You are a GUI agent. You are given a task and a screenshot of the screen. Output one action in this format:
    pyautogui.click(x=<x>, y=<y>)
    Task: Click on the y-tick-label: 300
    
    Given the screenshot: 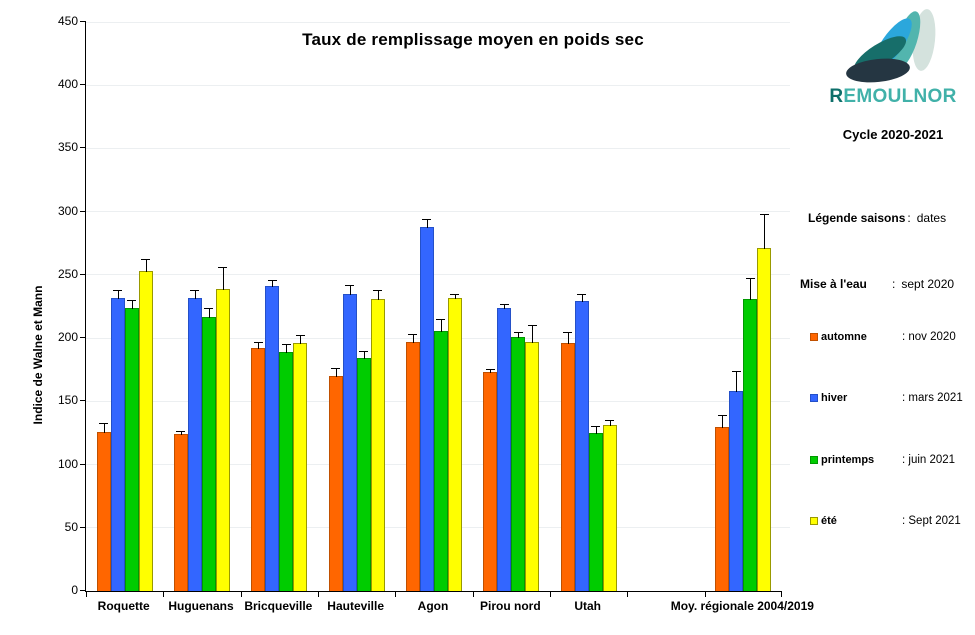 What is the action you would take?
    pyautogui.click(x=67, y=210)
    